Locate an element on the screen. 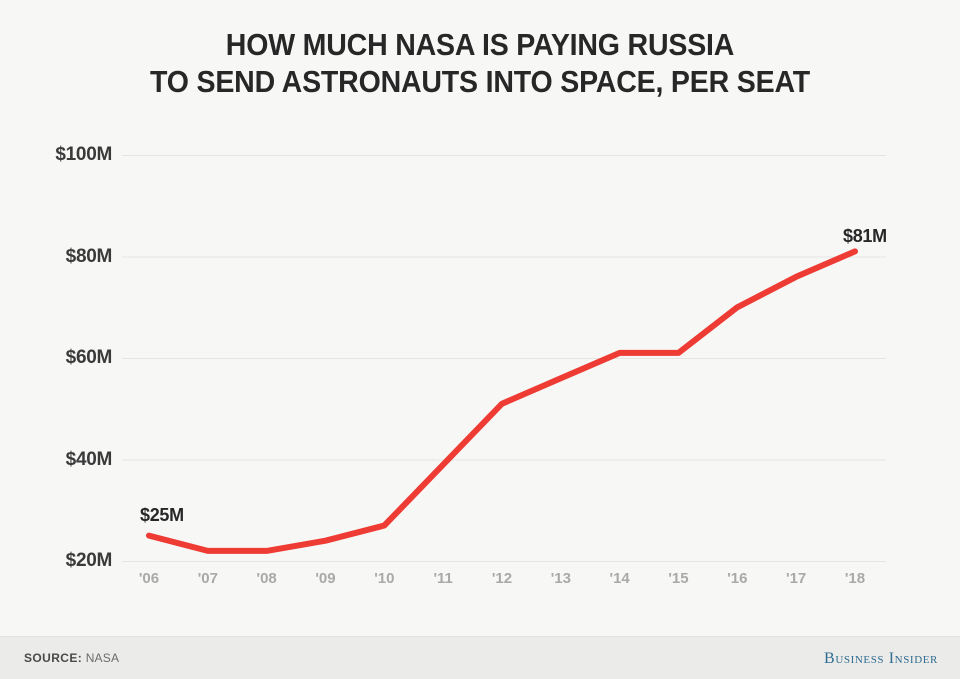 This screenshot has width=960, height=679. x-tick-label: '13 is located at coordinates (560, 578).